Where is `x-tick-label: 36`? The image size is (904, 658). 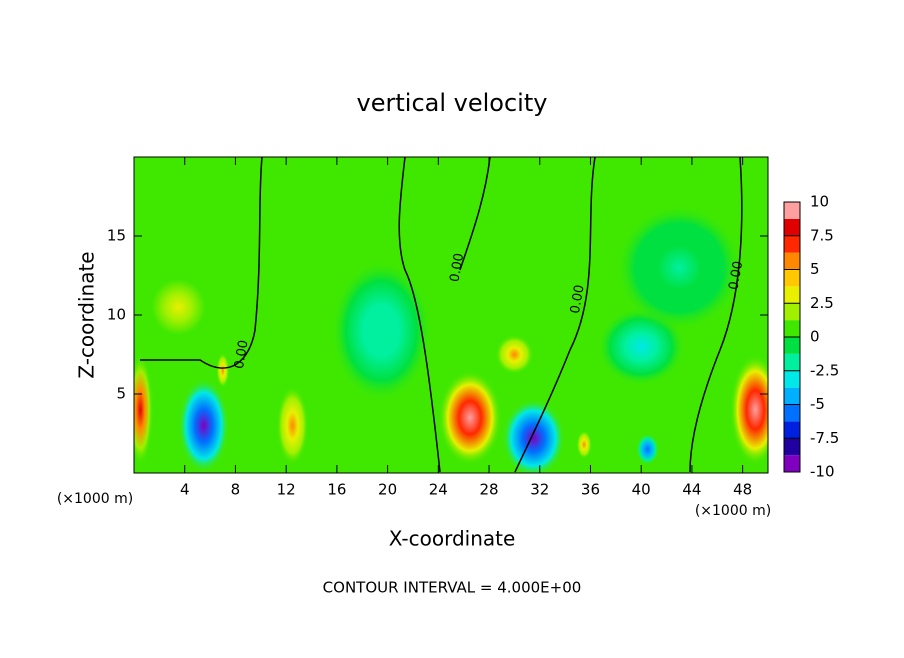 x-tick-label: 36 is located at coordinates (590, 490).